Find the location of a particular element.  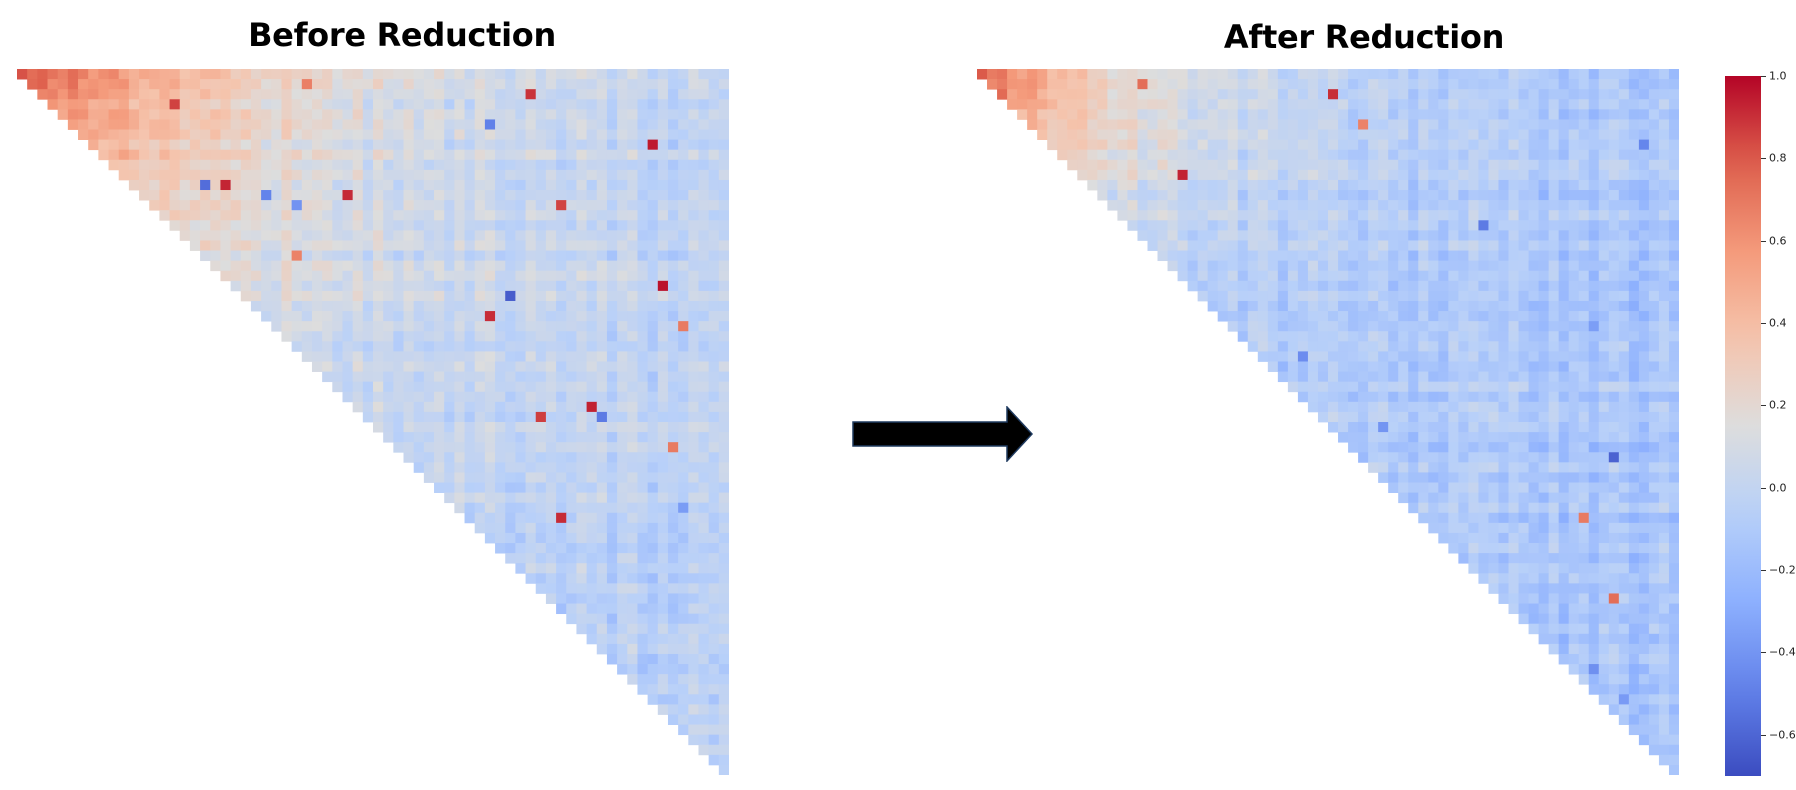

colorbar-tick-mark is located at coordinates (1763, 406).